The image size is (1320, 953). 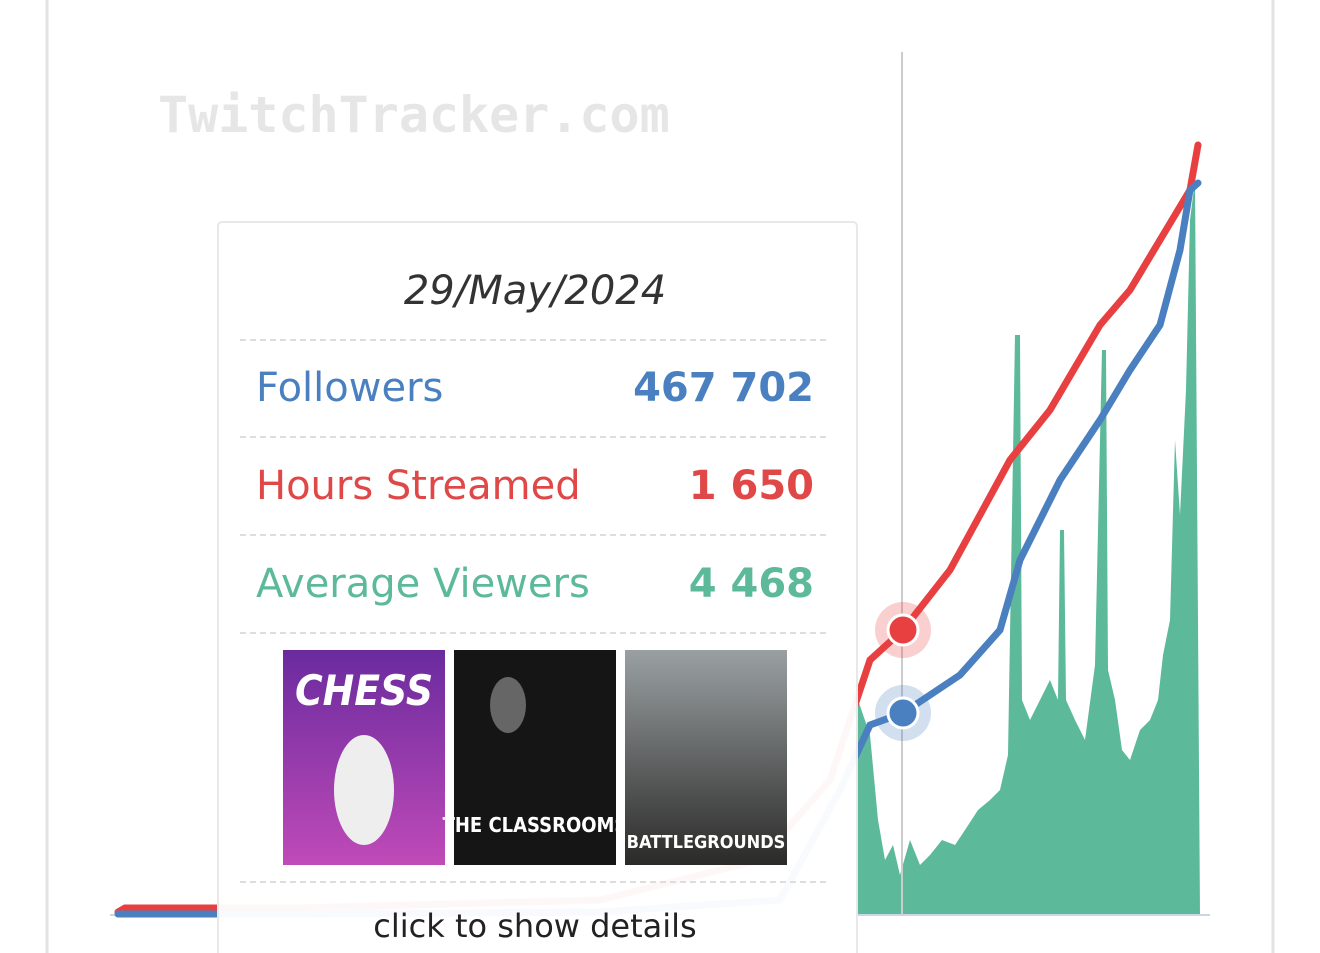 I want to click on game-thumbnail: THE CLASSROOMS, so click(x=535, y=757).